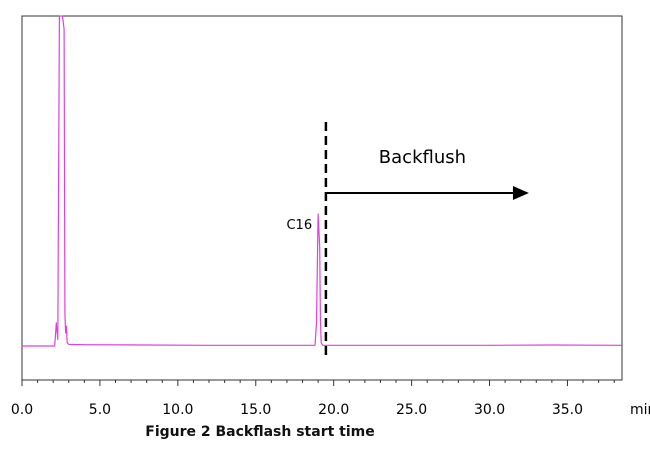 This screenshot has height=457, width=650. Describe the element at coordinates (489, 410) in the screenshot. I see `x-tick-label: 30.0` at that location.